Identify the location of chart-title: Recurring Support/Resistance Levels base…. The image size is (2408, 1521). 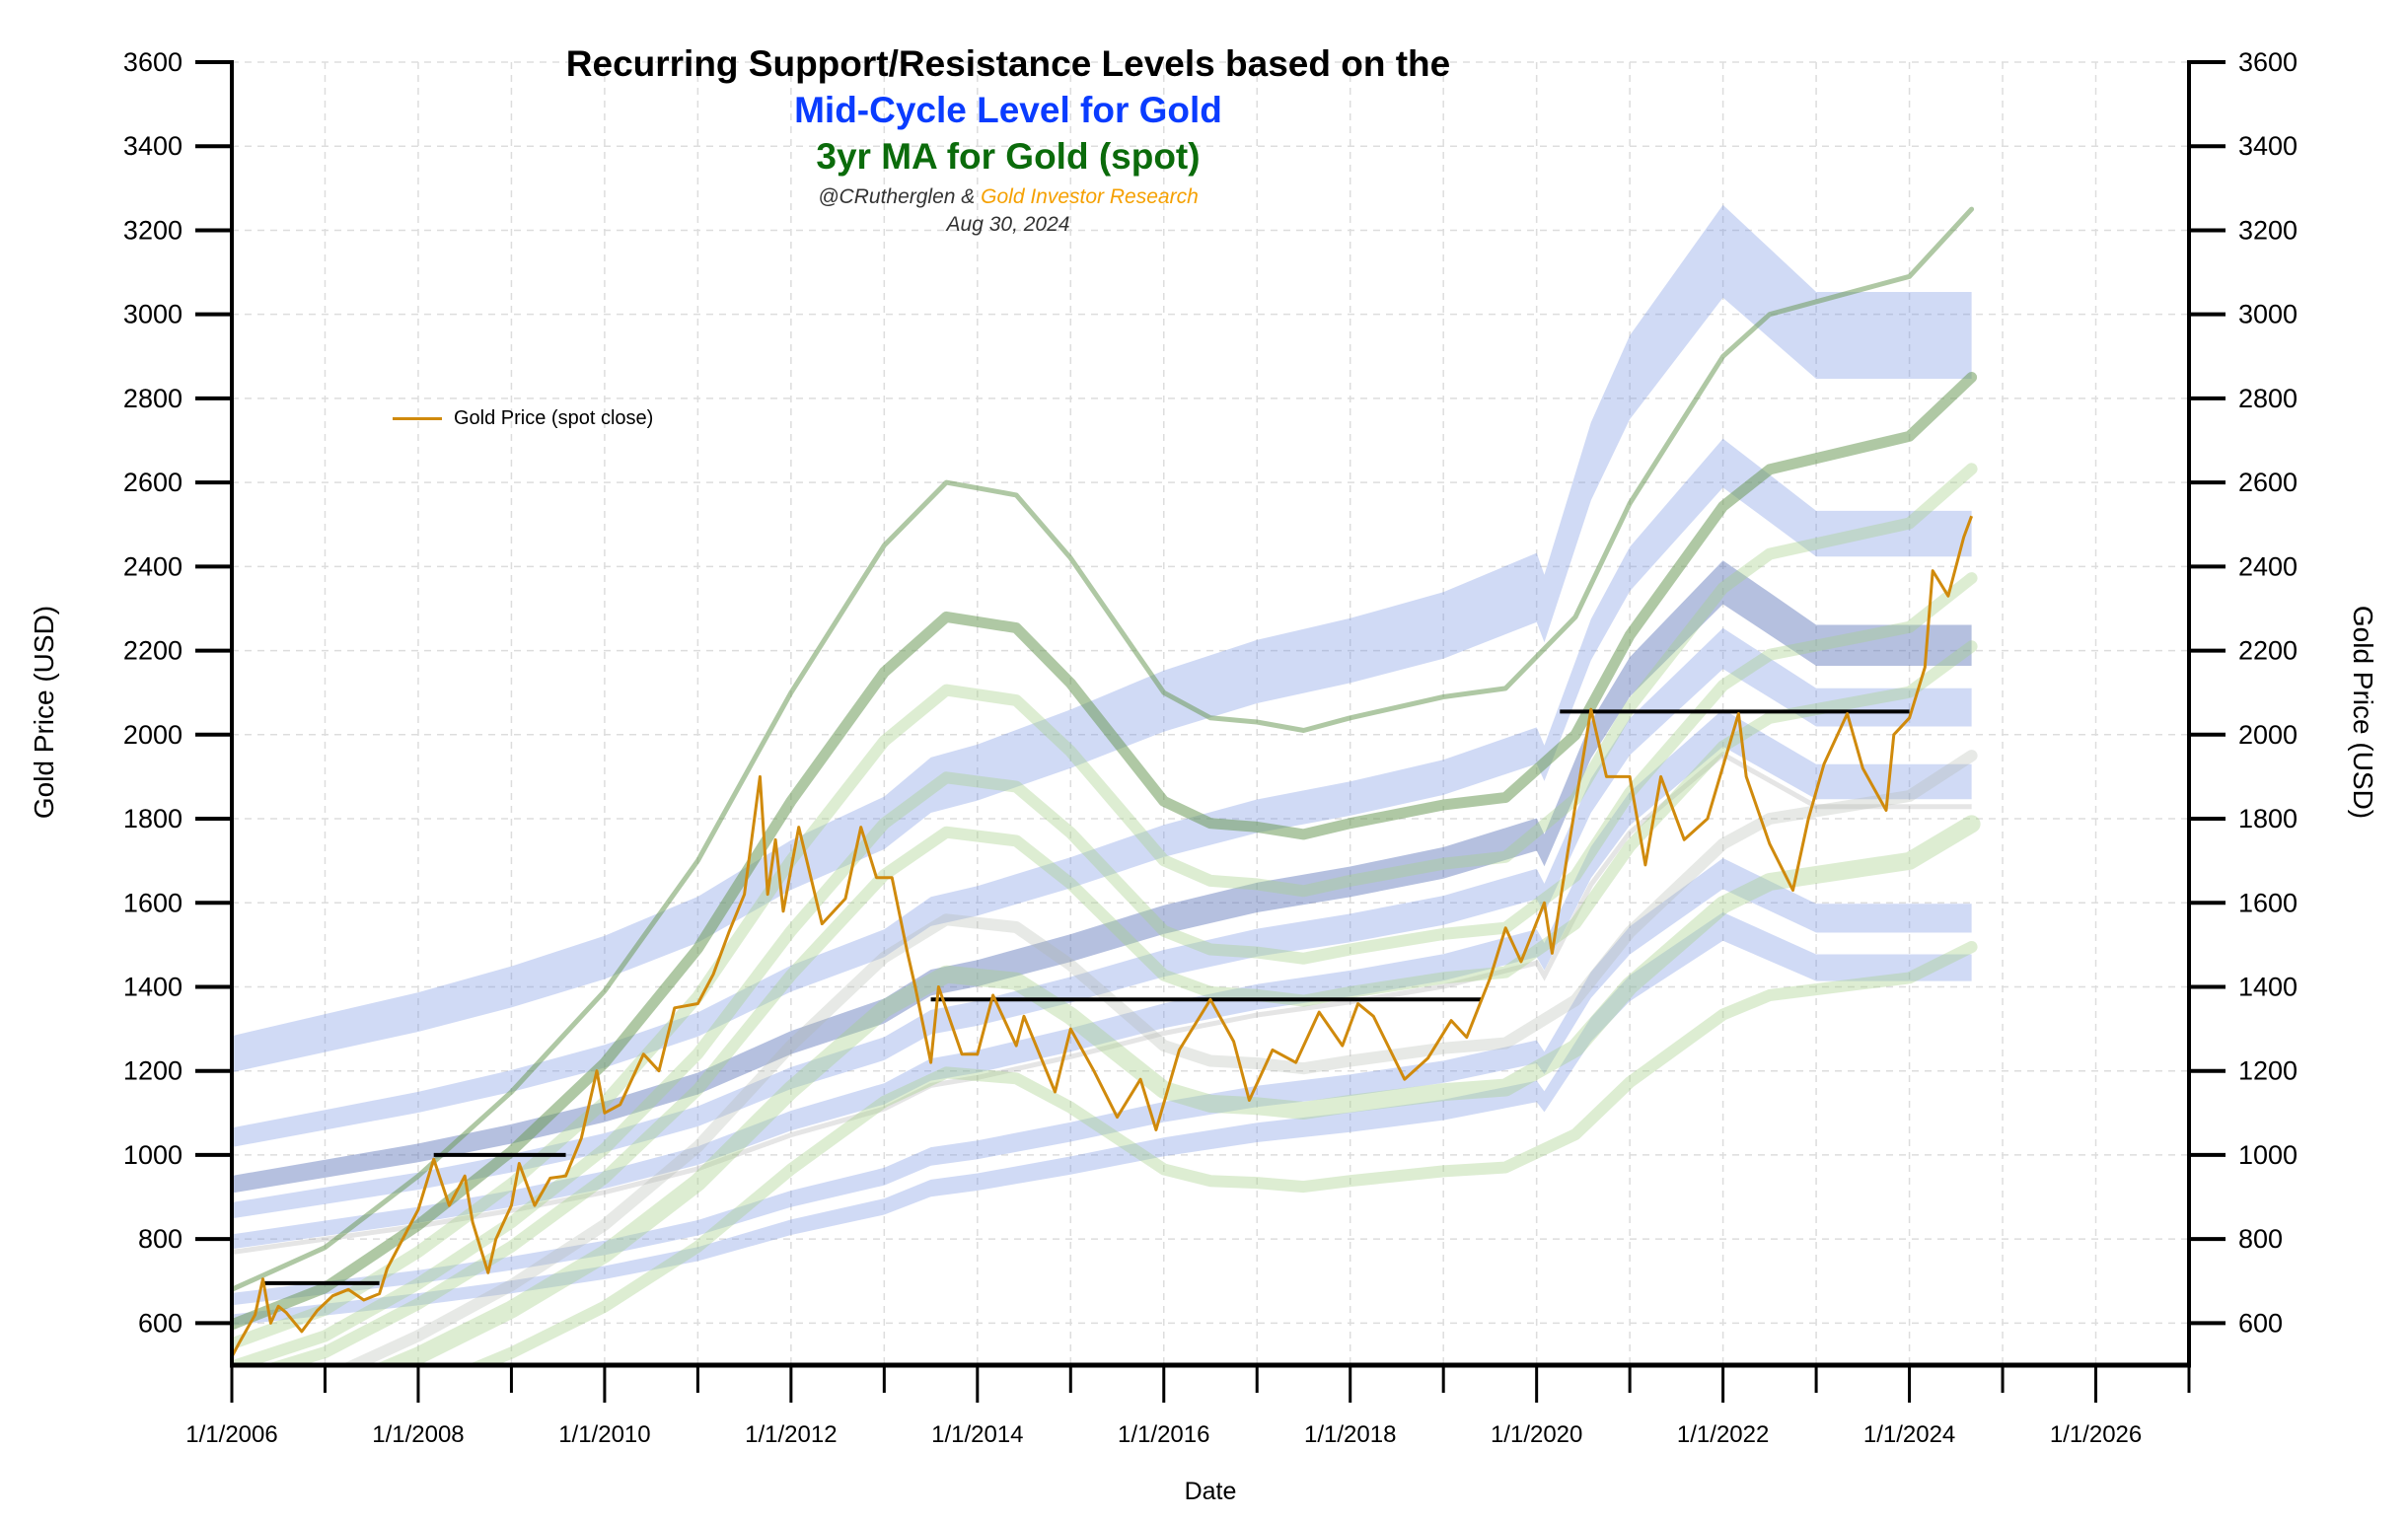
(1008, 64).